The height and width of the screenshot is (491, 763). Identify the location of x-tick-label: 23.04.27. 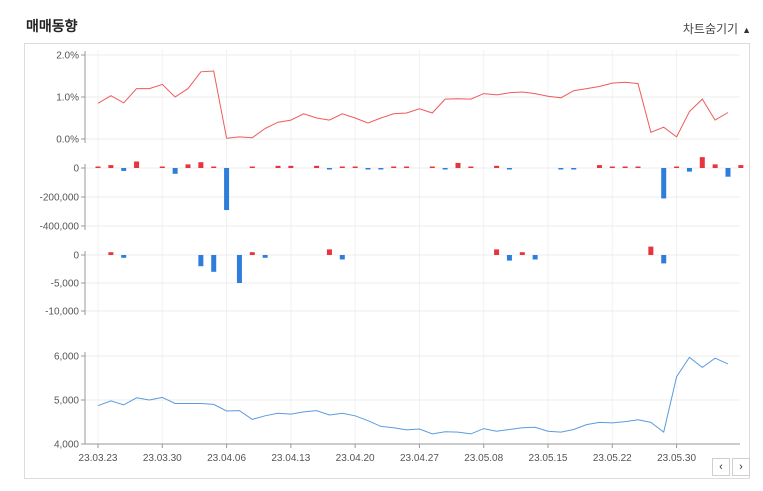
(419, 458).